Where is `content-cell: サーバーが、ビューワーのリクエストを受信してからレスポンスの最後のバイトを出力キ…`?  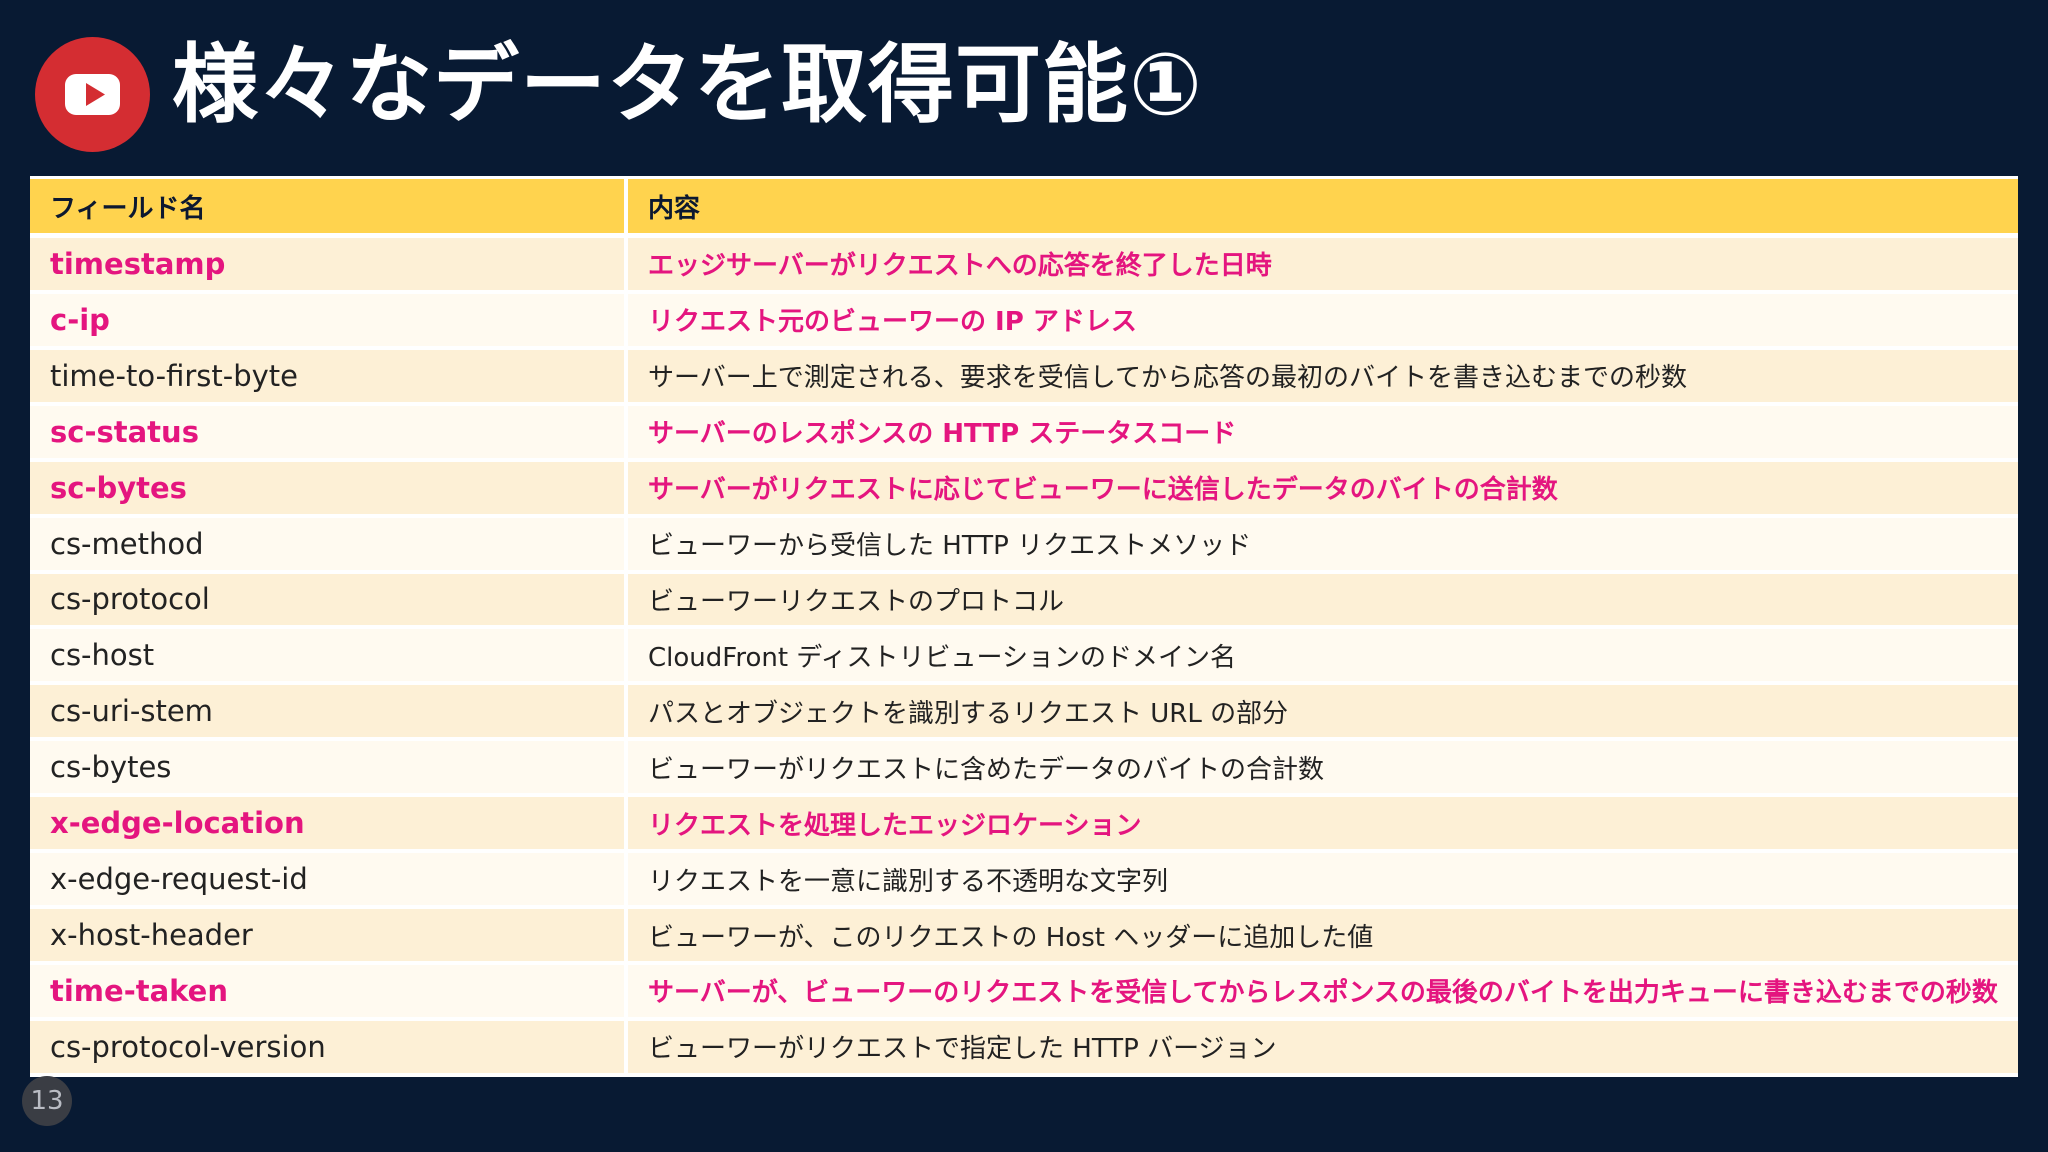
content-cell: サーバーが、ビューワーのリクエストを受信してからレスポンスの最後のバイトを出力キ… is located at coordinates (1323, 992).